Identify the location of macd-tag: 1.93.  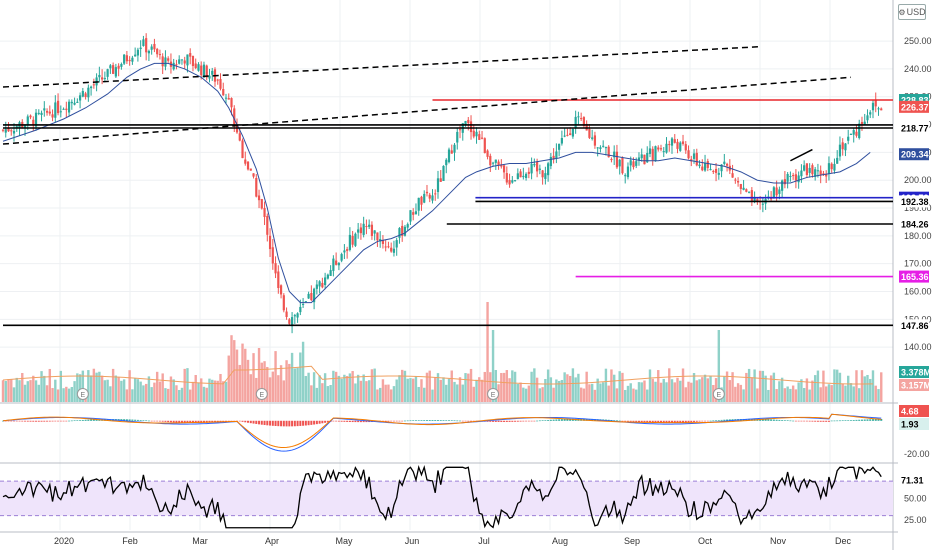
(914, 424).